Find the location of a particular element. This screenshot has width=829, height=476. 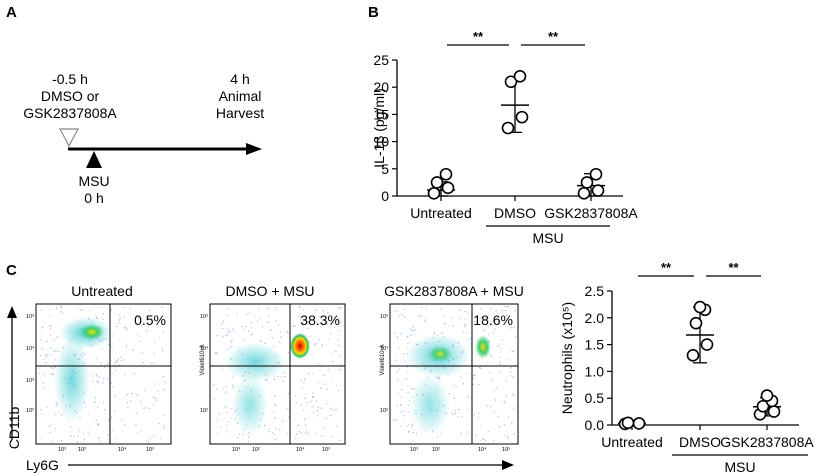

pre-treatment-line1: DMSO or is located at coordinates (70, 96).